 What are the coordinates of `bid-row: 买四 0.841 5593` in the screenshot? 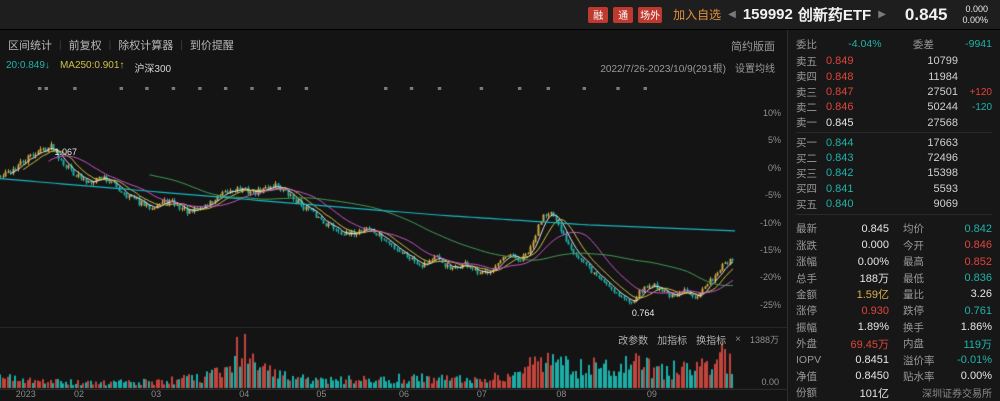 It's located at (894, 188).